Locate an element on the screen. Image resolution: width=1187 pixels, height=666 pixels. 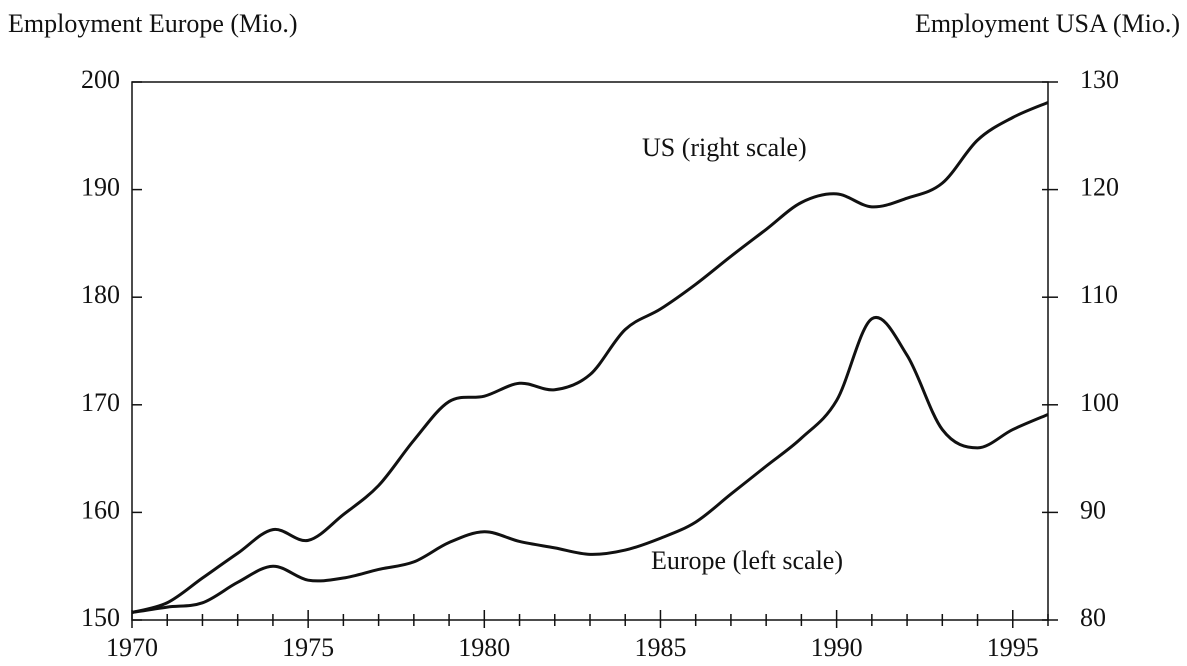
y2-tick-label: 120 is located at coordinates (1099, 187).